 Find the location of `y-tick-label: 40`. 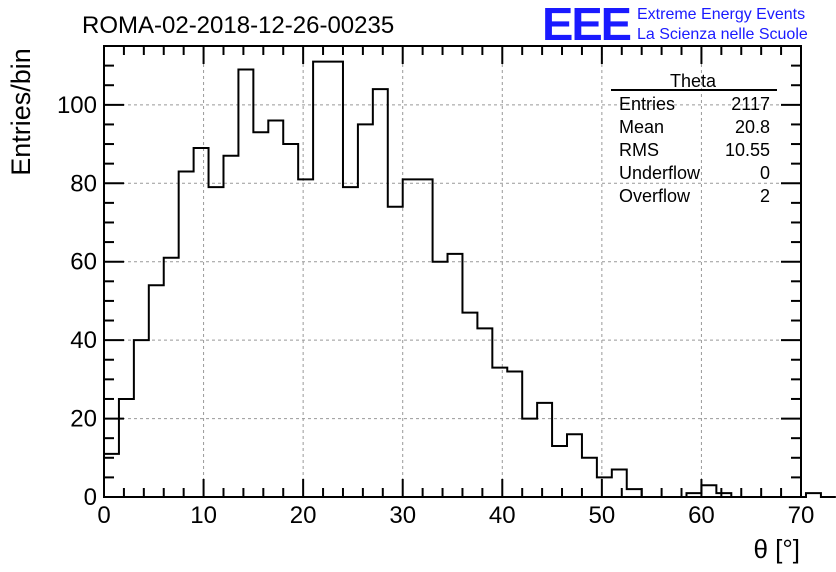

y-tick-label: 40 is located at coordinates (83, 340).